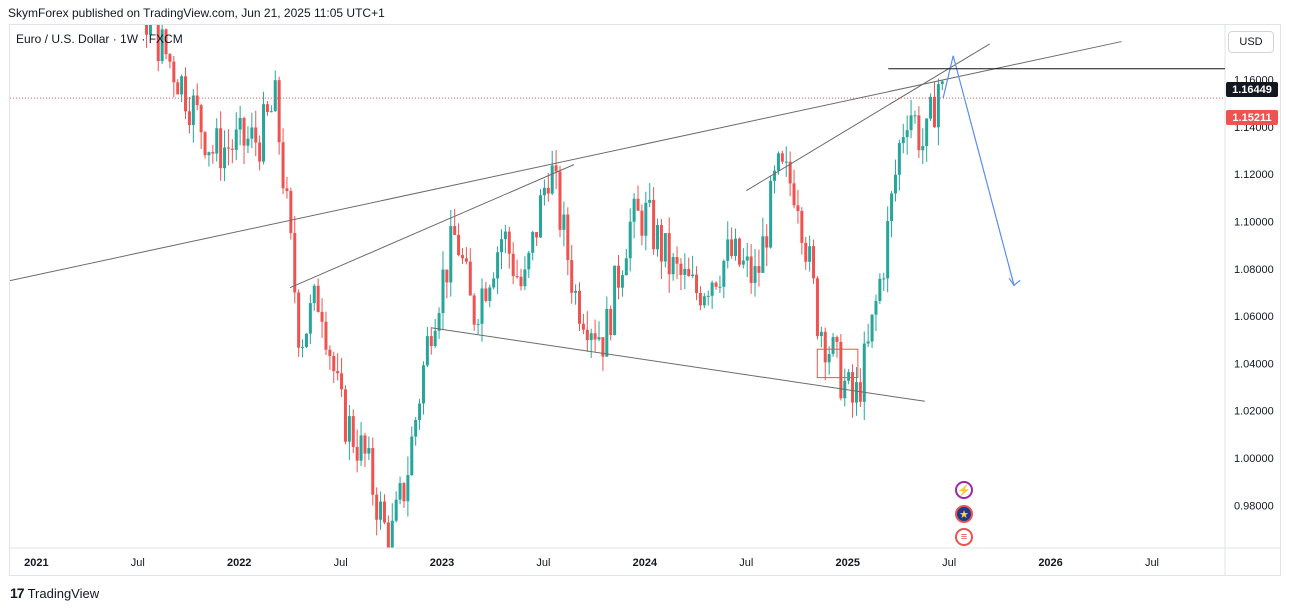 The image size is (1292, 608). What do you see at coordinates (1254, 175) in the screenshot?
I see `y-tick-label: 1.12000` at bounding box center [1254, 175].